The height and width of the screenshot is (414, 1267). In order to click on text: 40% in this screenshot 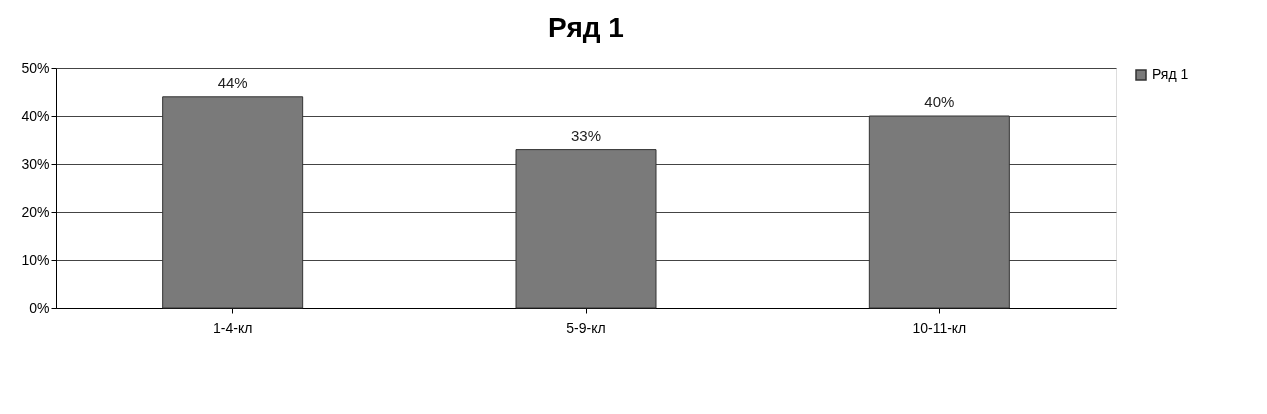, I will do `click(939, 101)`.